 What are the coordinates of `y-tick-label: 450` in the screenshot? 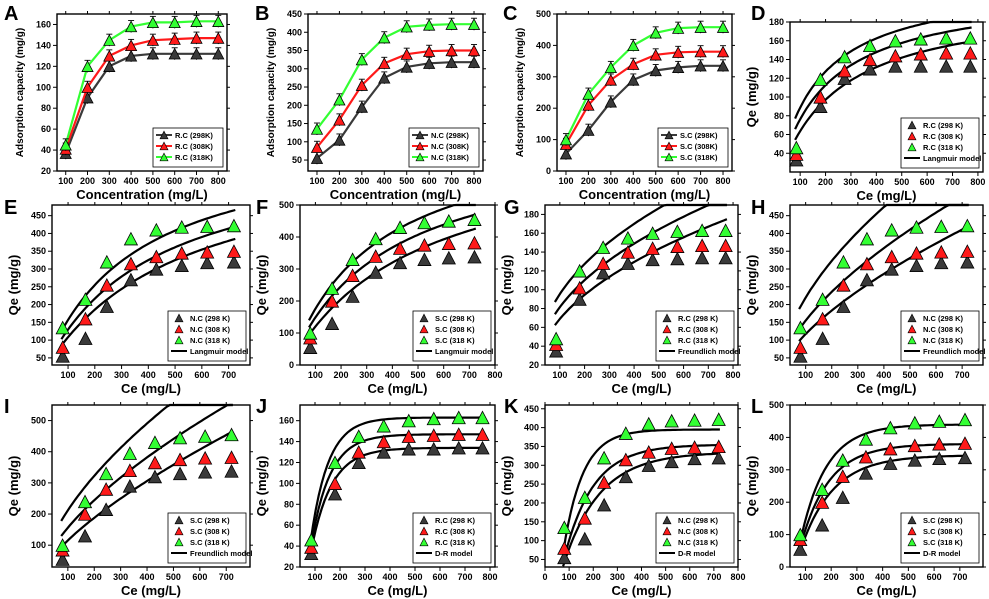 It's located at (776, 216).